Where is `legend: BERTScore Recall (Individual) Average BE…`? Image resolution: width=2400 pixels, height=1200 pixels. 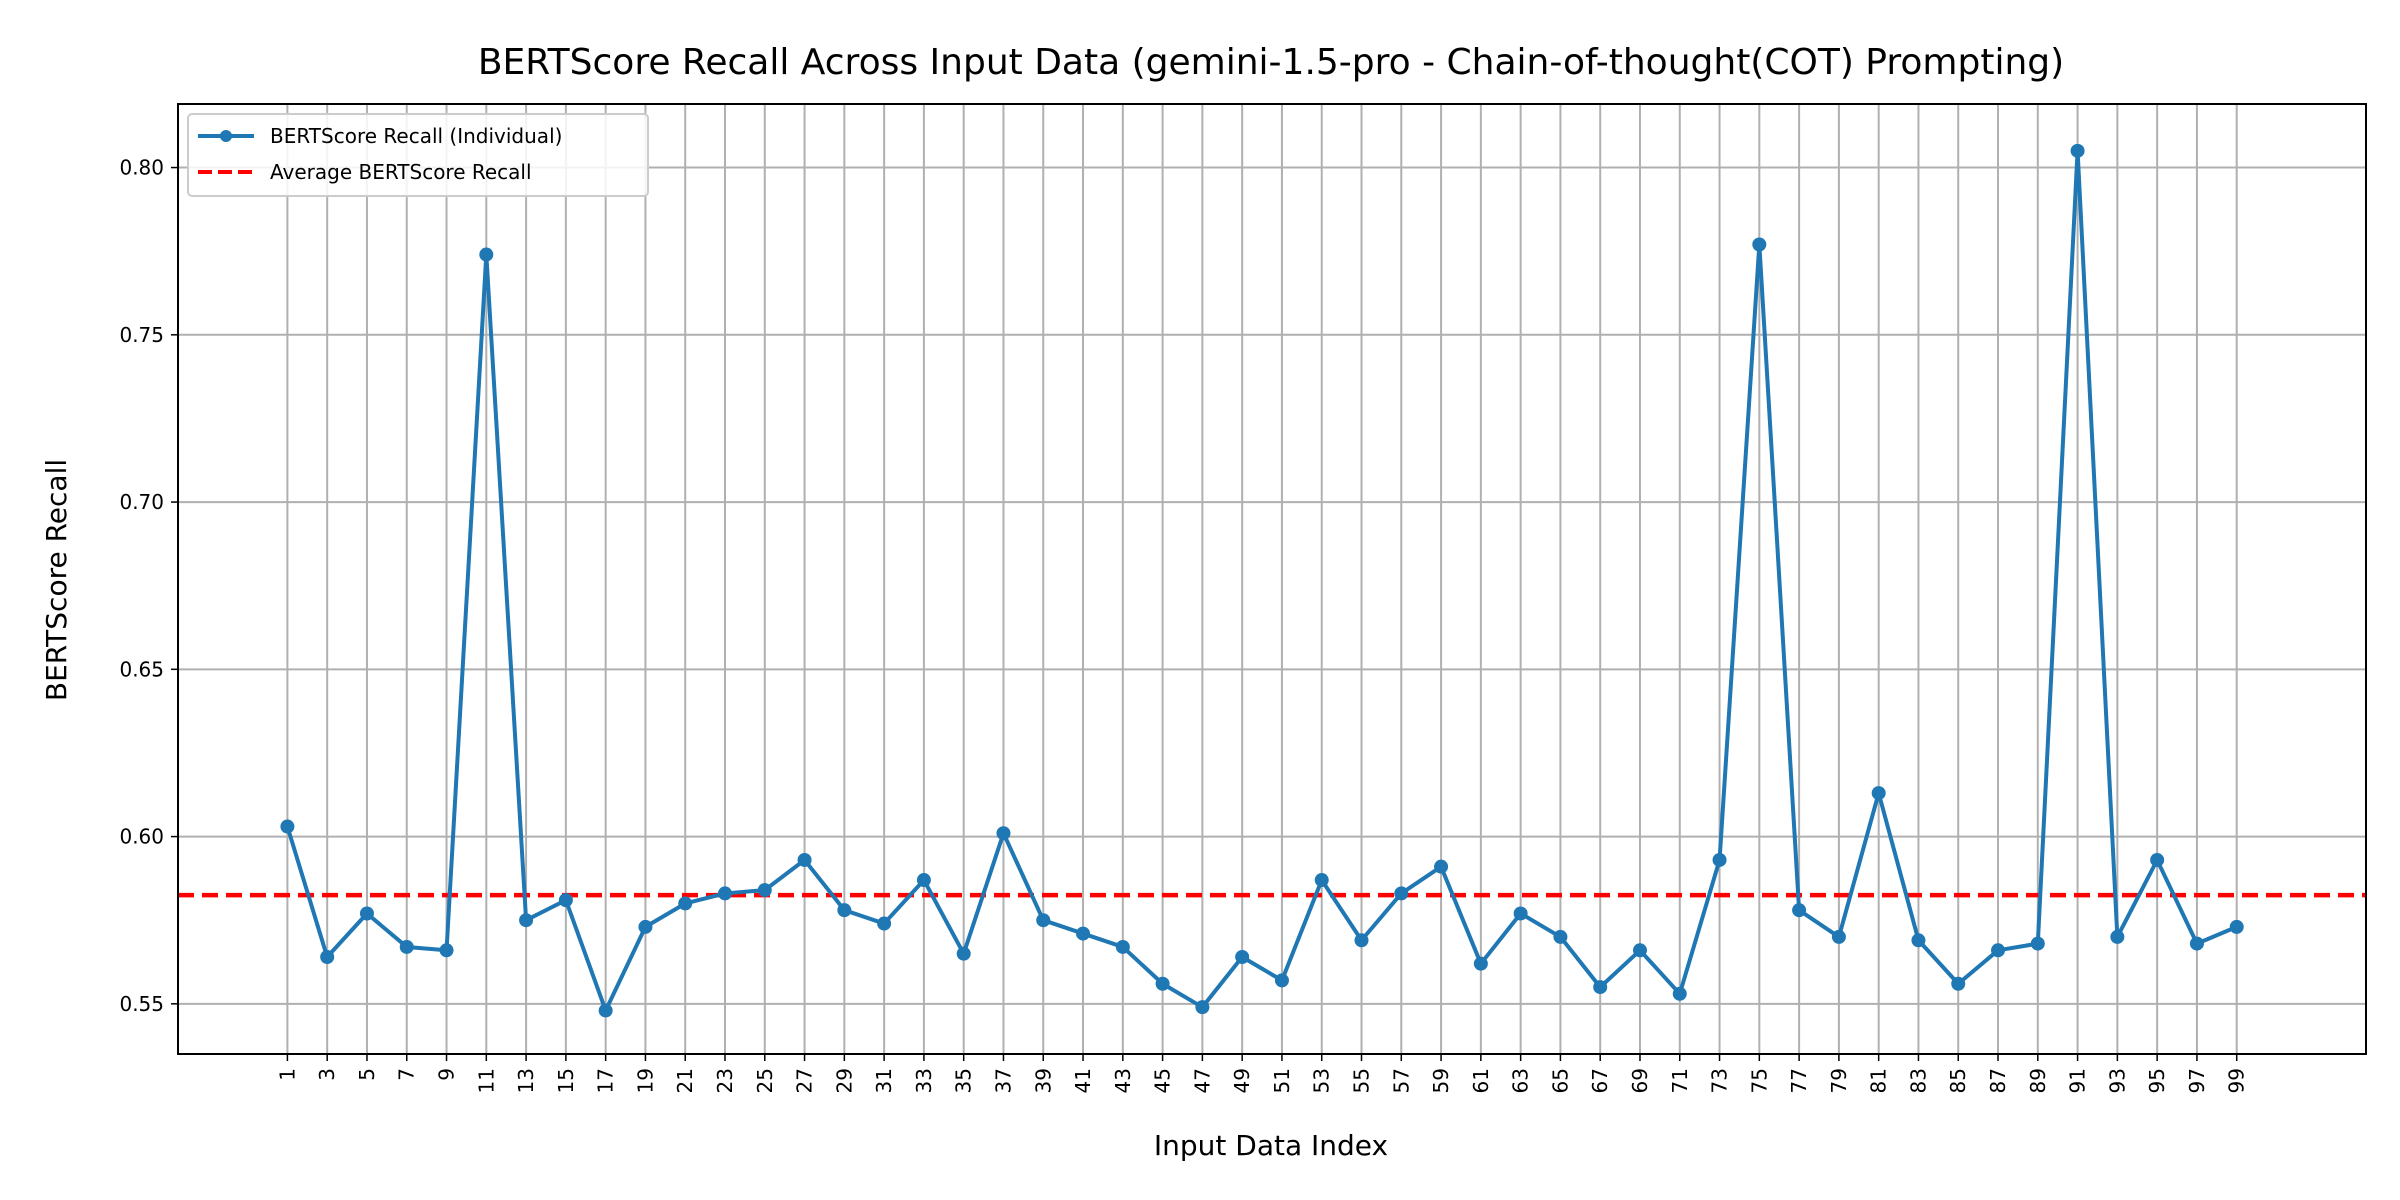
legend: BERTScore Recall (Individual) Average BE… is located at coordinates (418, 155).